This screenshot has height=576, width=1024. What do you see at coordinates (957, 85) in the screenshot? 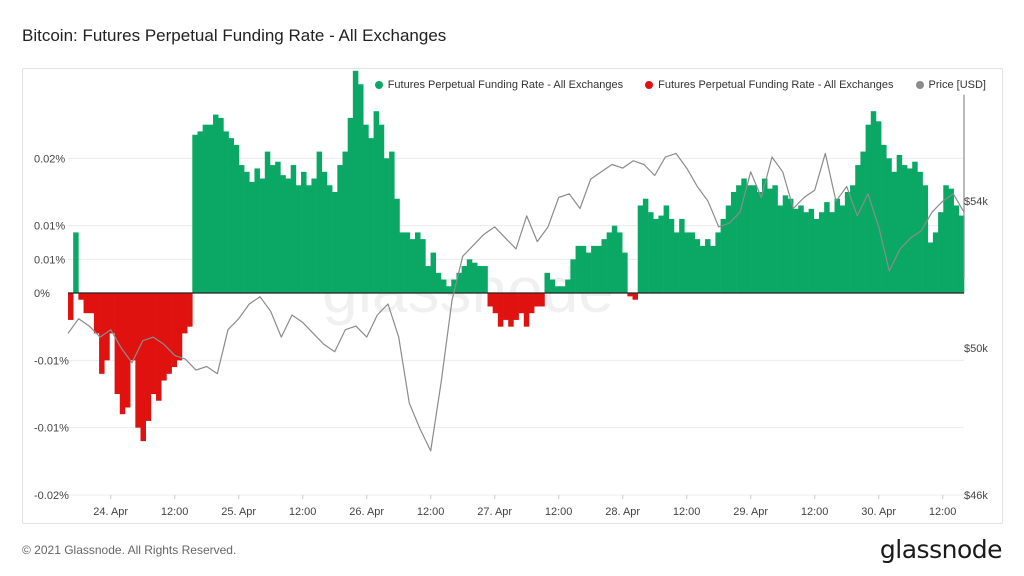
I see `legend-label: Price [USD]` at bounding box center [957, 85].